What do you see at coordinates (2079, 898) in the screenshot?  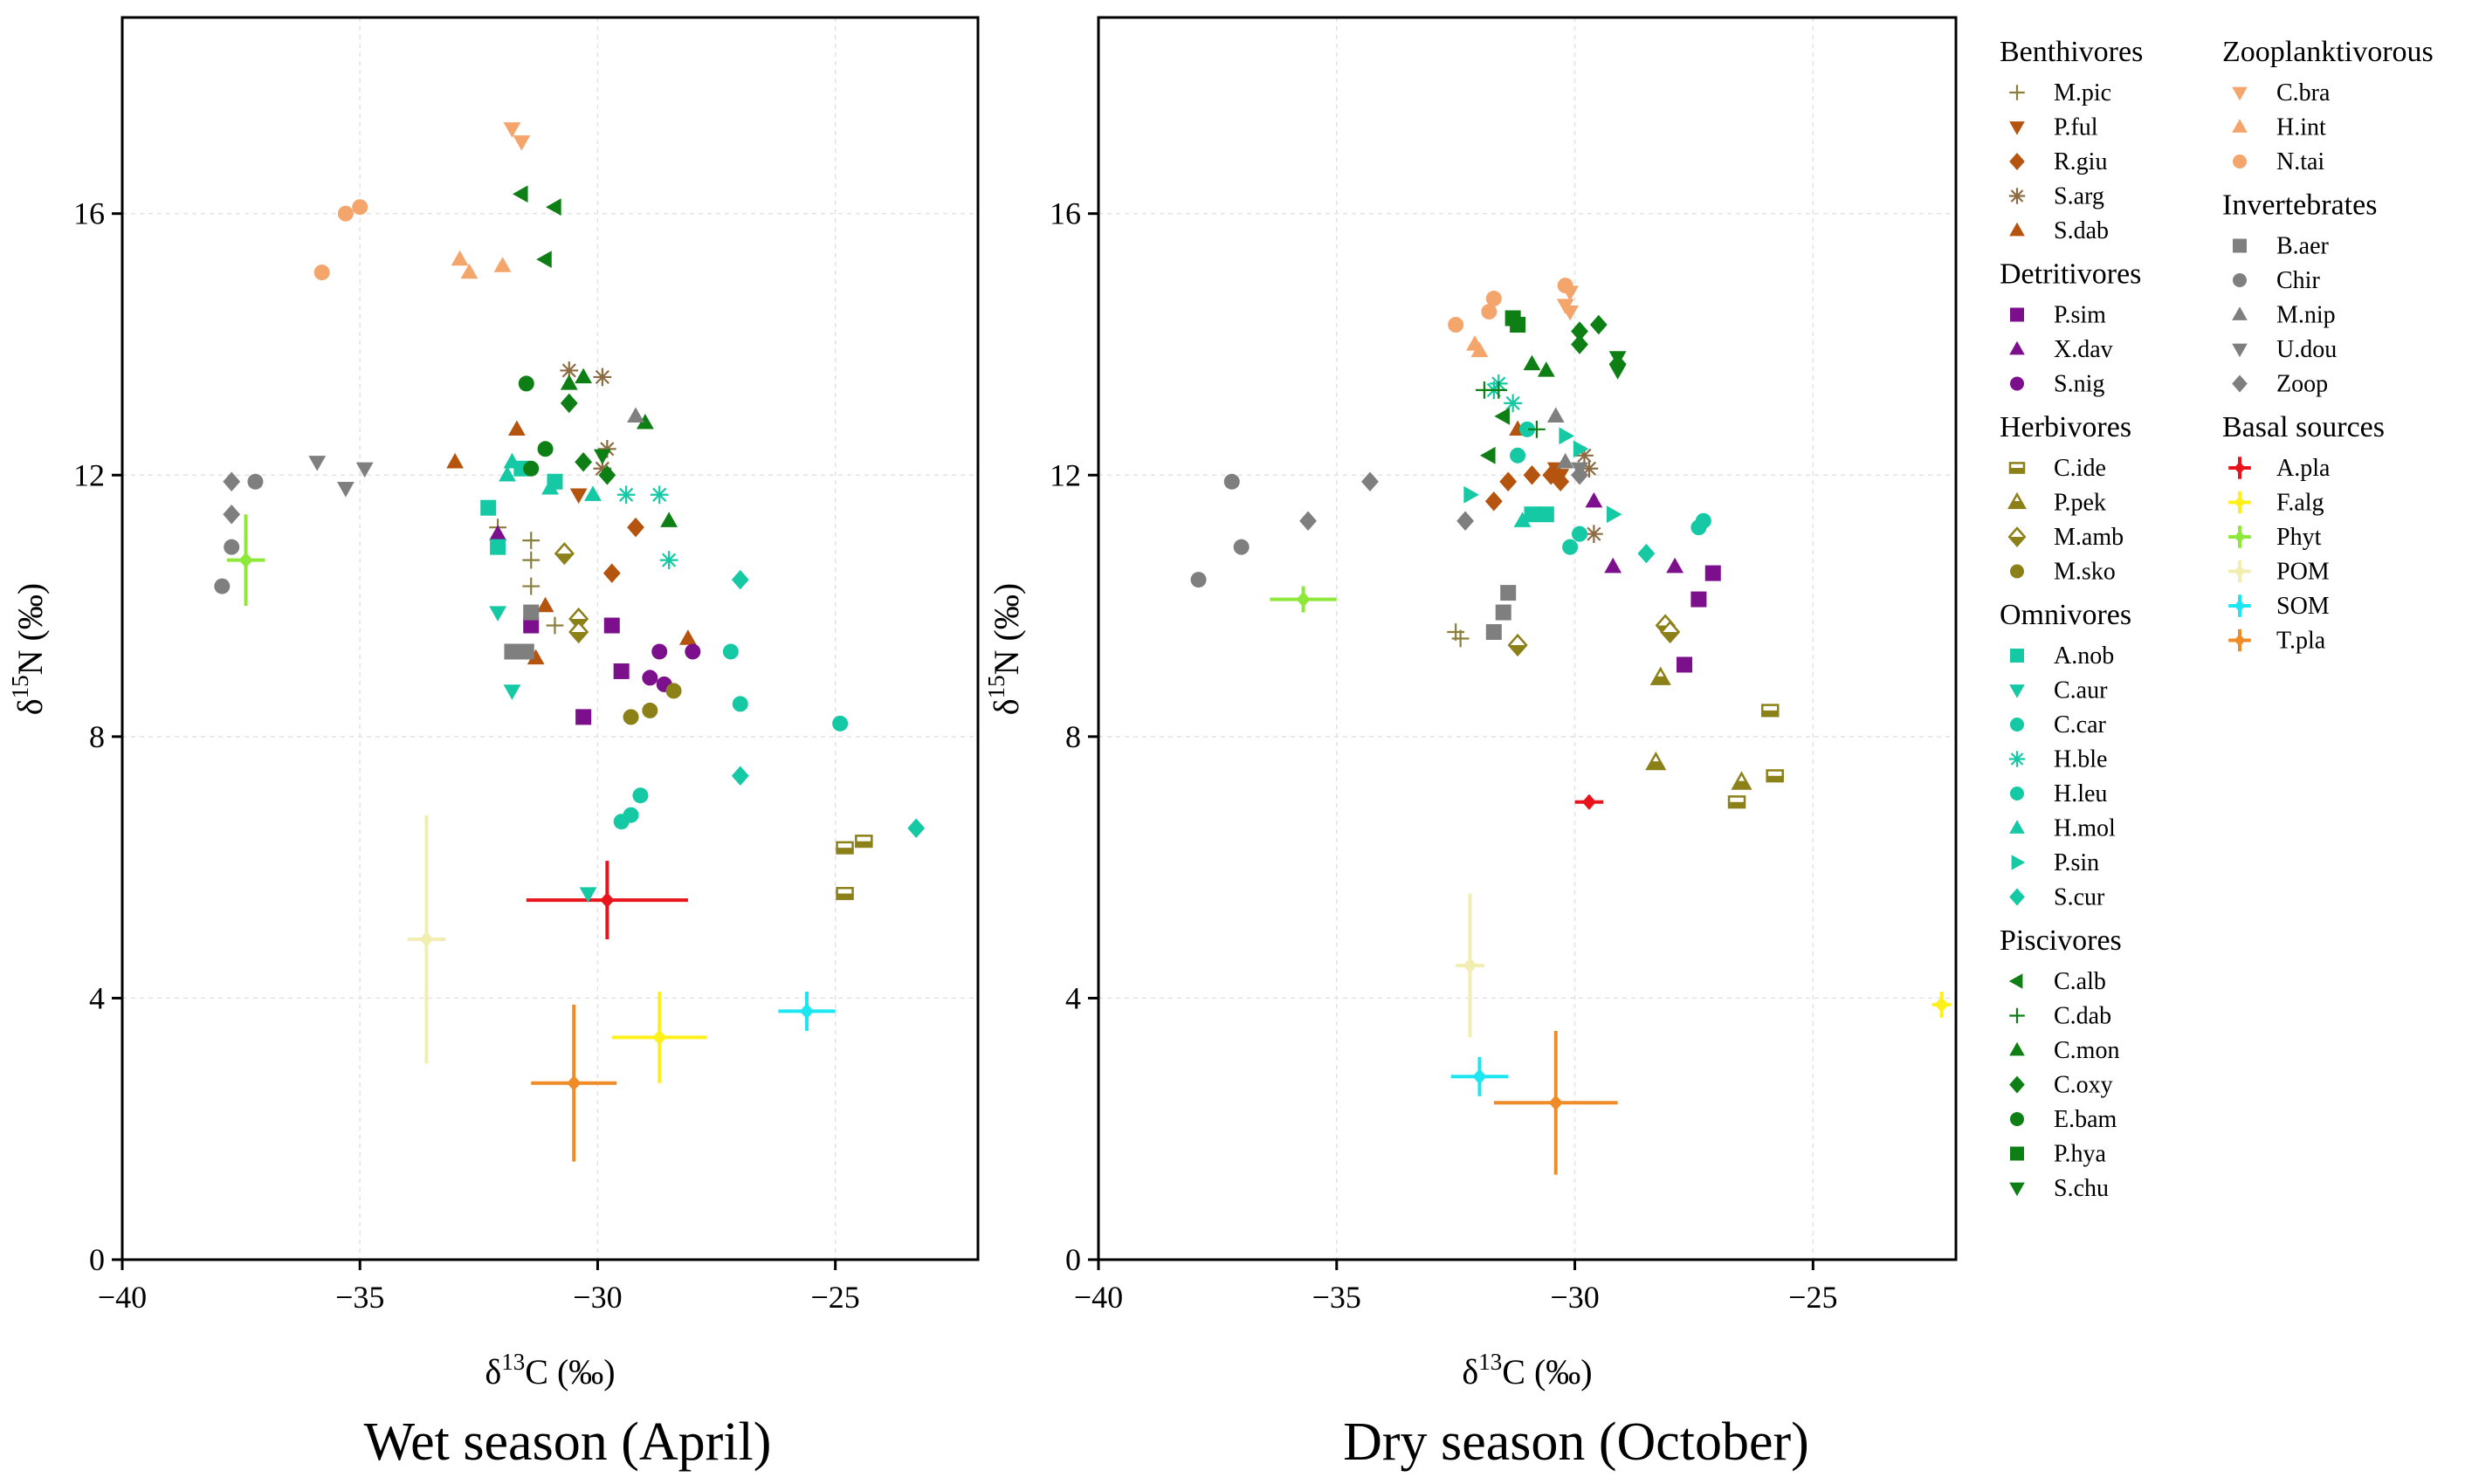 I see `legend-label: S.cur` at bounding box center [2079, 898].